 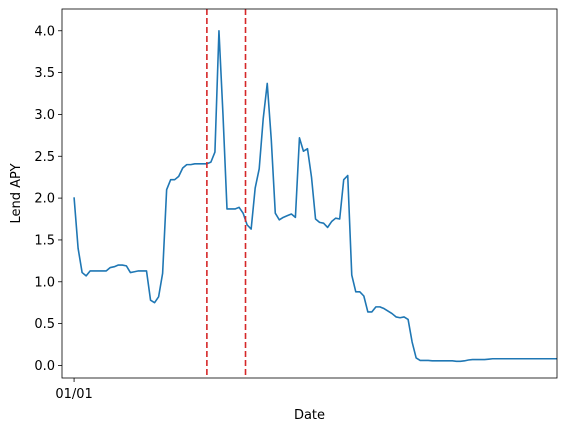 I want to click on y-tick-label: 3.0, so click(x=44, y=115).